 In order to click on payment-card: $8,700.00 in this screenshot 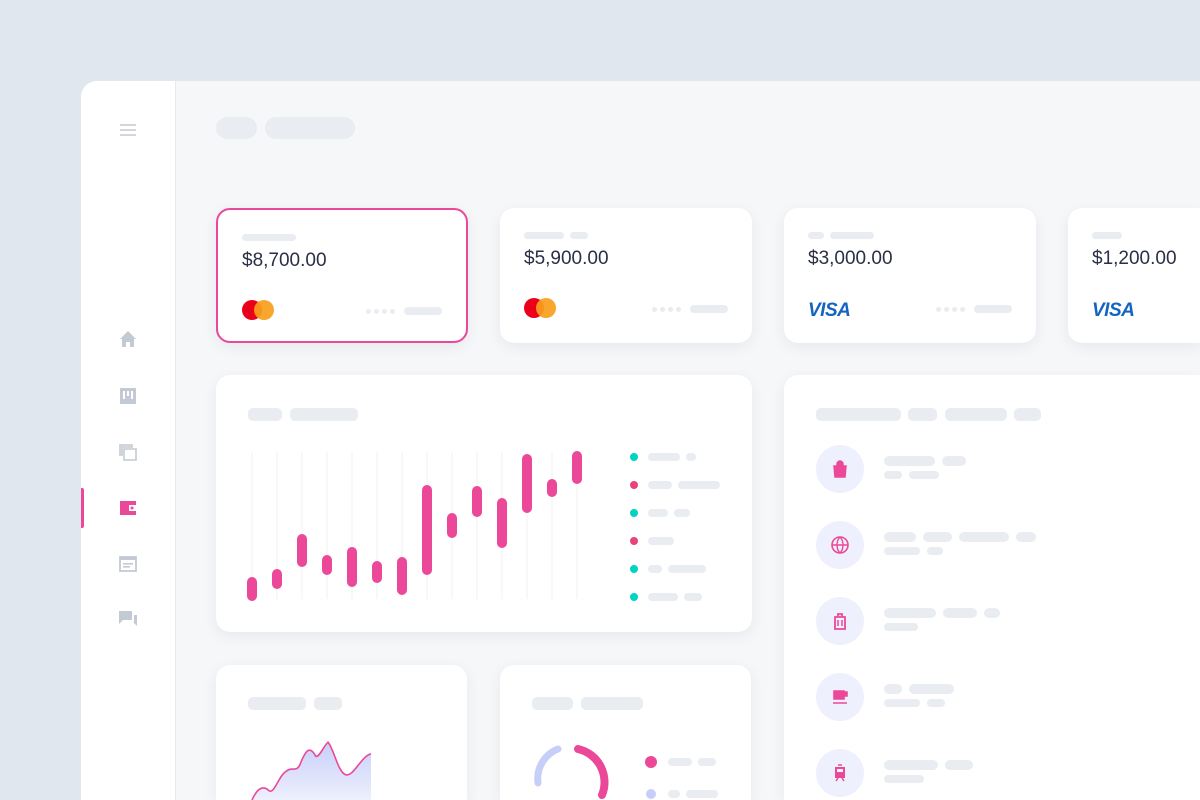, I will do `click(342, 275)`.